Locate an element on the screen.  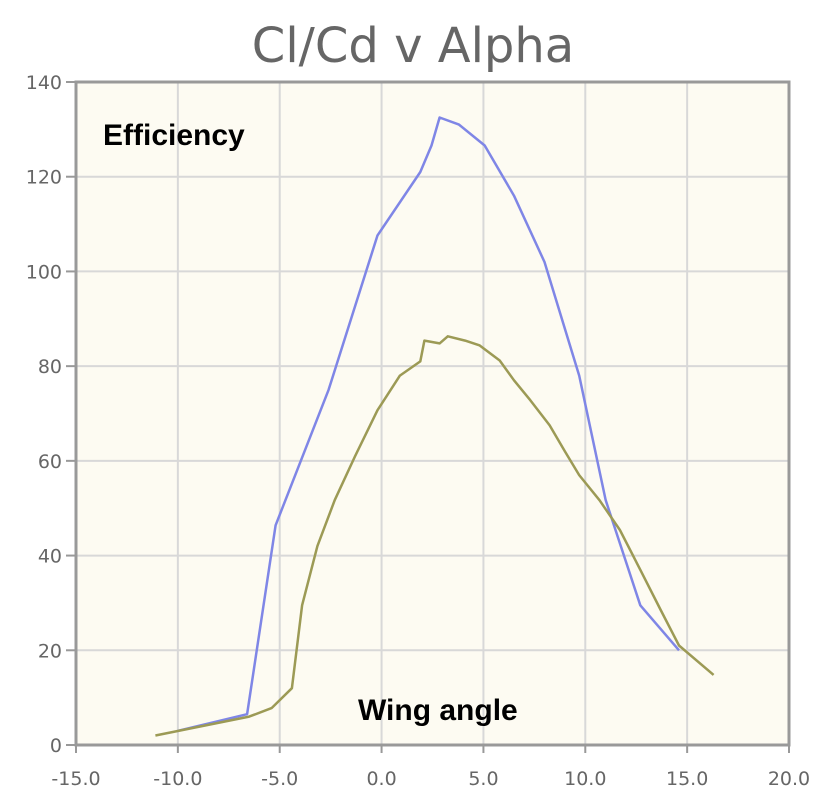
chart-title: Cl/Cd v Alpha is located at coordinates (413, 46).